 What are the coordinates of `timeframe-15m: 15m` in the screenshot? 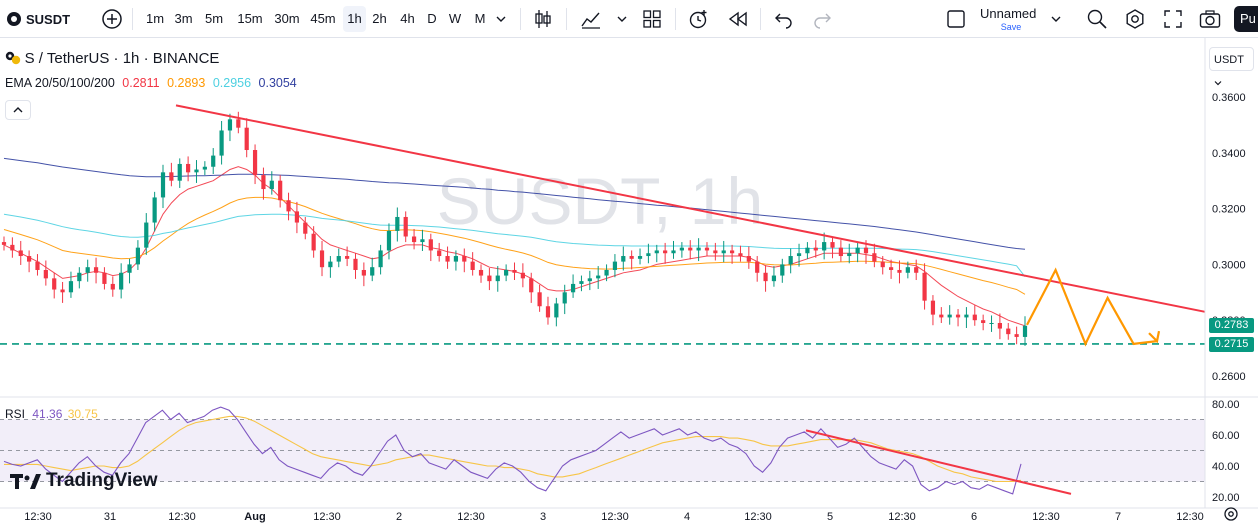 It's located at (250, 18).